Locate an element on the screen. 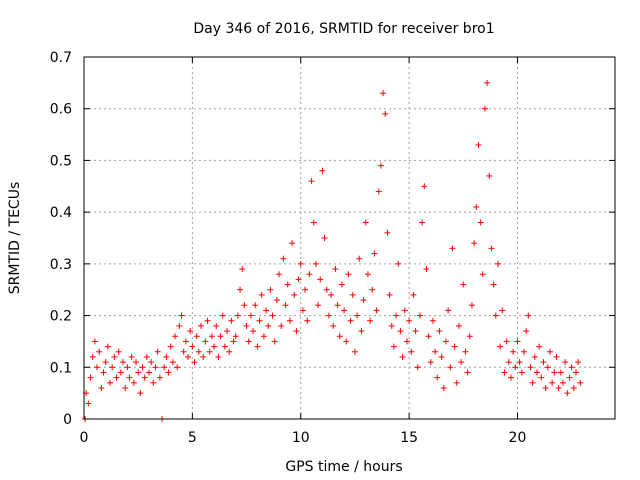 This screenshot has width=640, height=480. y-tick-label: 0.5 is located at coordinates (61, 161).